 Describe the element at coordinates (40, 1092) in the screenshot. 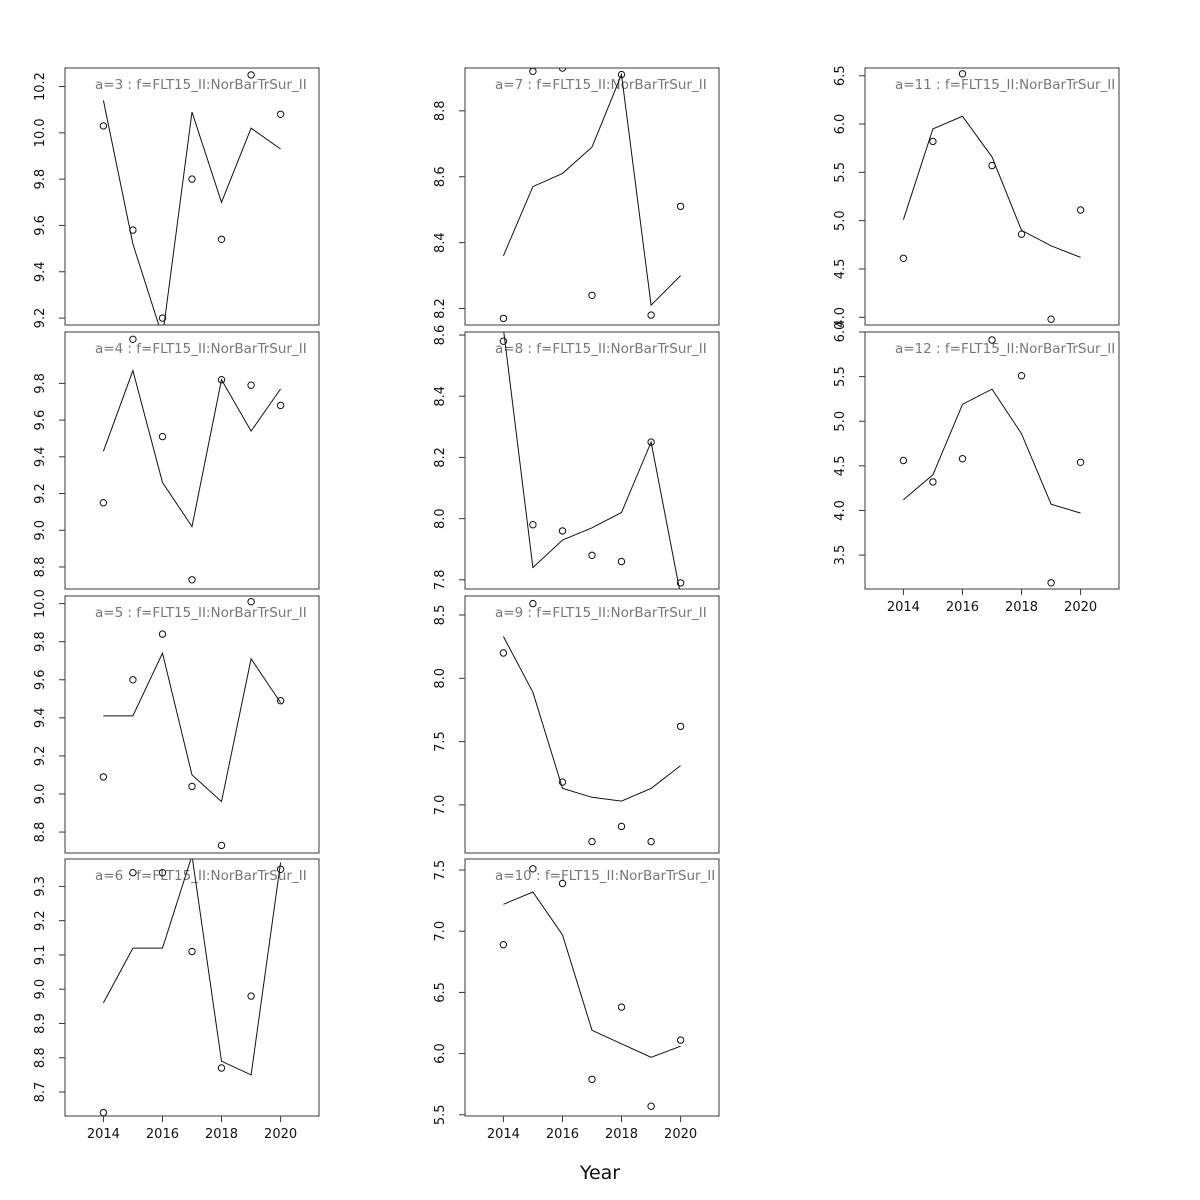

I see `y-tick-label: 8.7` at that location.